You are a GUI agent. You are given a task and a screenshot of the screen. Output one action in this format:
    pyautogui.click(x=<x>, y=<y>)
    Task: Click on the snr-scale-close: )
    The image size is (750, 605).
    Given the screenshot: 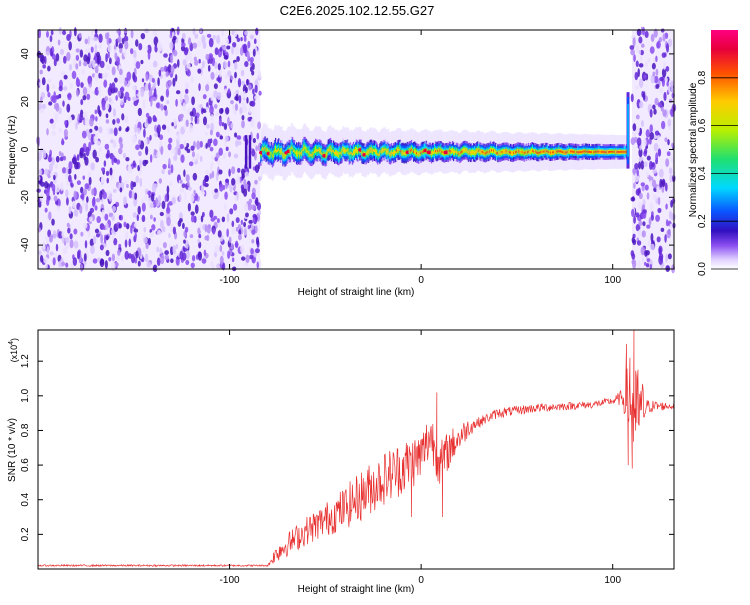 What is the action you would take?
    pyautogui.click(x=14, y=339)
    